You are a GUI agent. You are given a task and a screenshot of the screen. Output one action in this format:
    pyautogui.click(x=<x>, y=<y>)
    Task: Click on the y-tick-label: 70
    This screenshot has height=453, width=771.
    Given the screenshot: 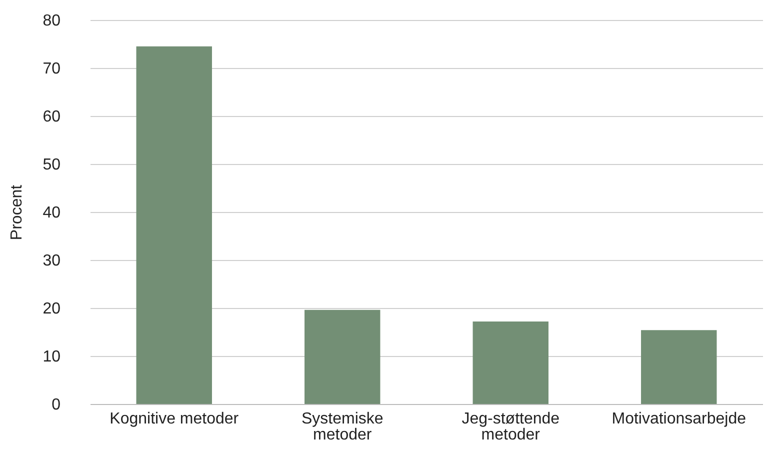 What is the action you would take?
    pyautogui.click(x=51, y=69)
    